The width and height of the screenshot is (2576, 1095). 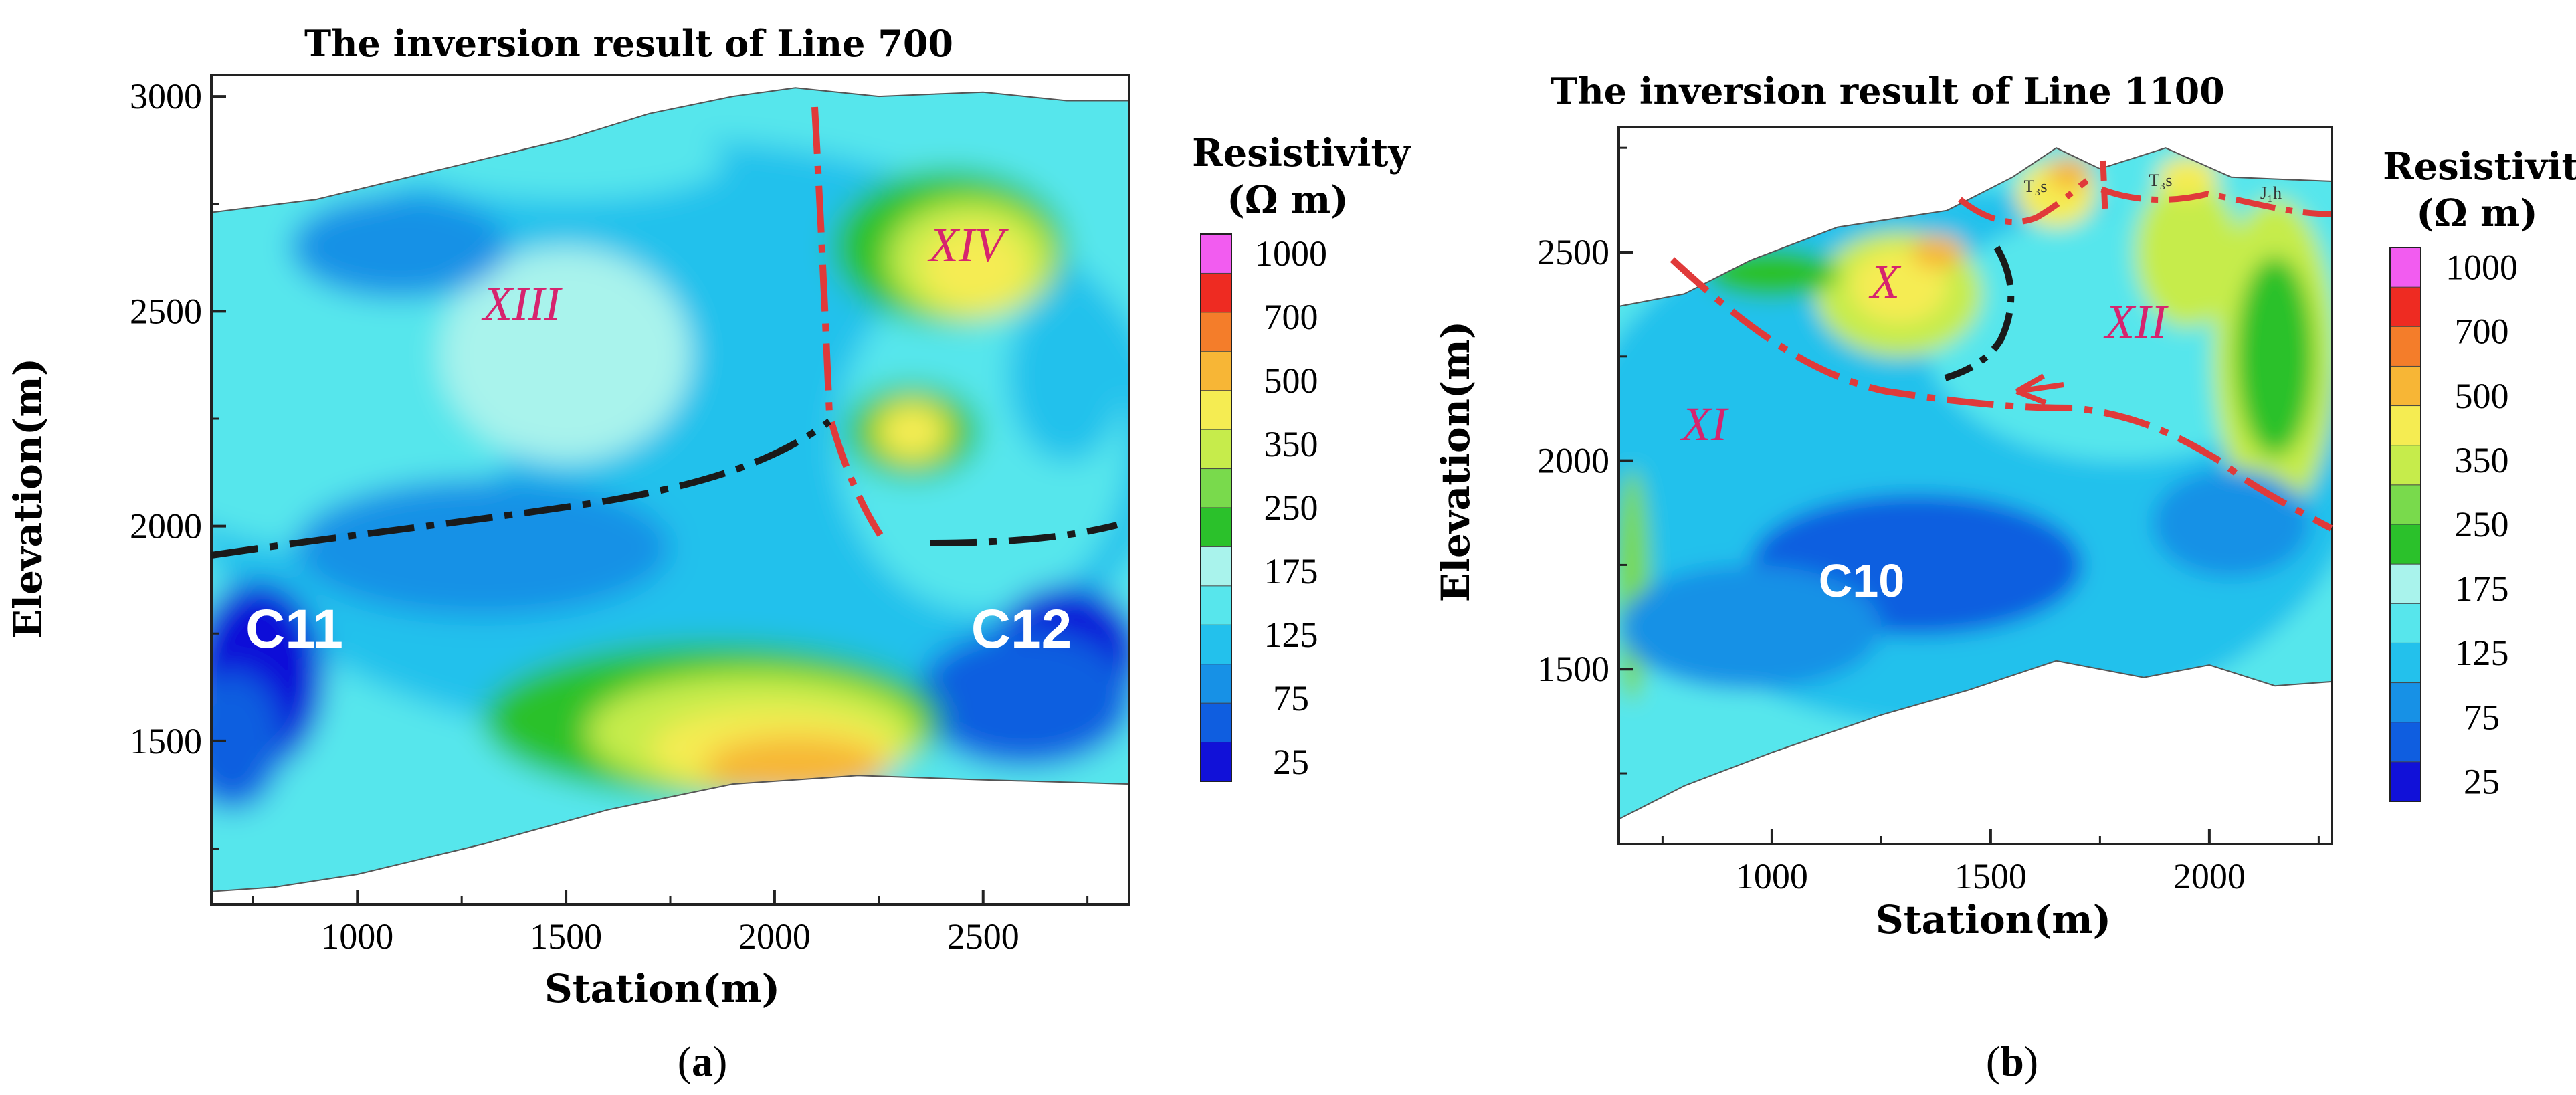 What do you see at coordinates (2039, 389) in the screenshot?
I see `panel-b-fault-arrow` at bounding box center [2039, 389].